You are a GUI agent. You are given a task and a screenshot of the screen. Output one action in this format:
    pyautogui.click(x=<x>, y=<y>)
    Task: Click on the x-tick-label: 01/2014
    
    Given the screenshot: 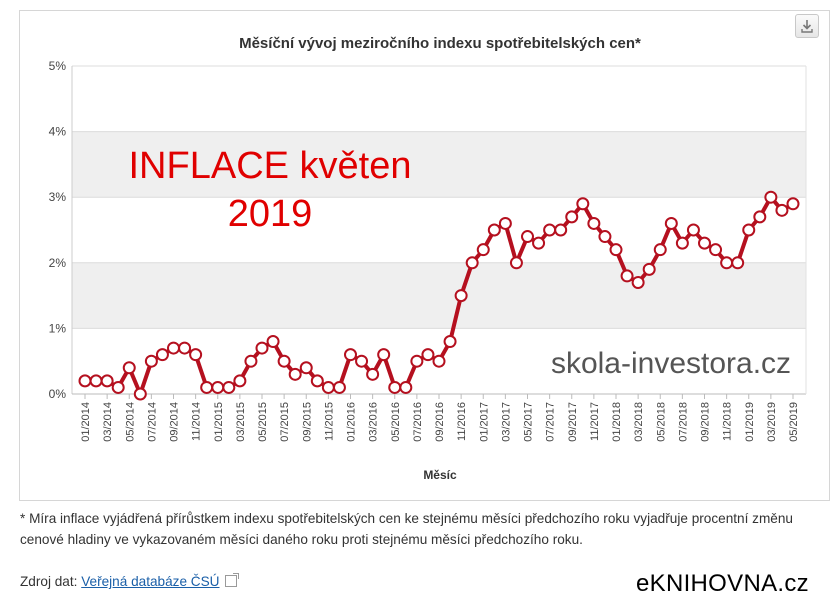 What is the action you would take?
    pyautogui.click(x=86, y=422)
    